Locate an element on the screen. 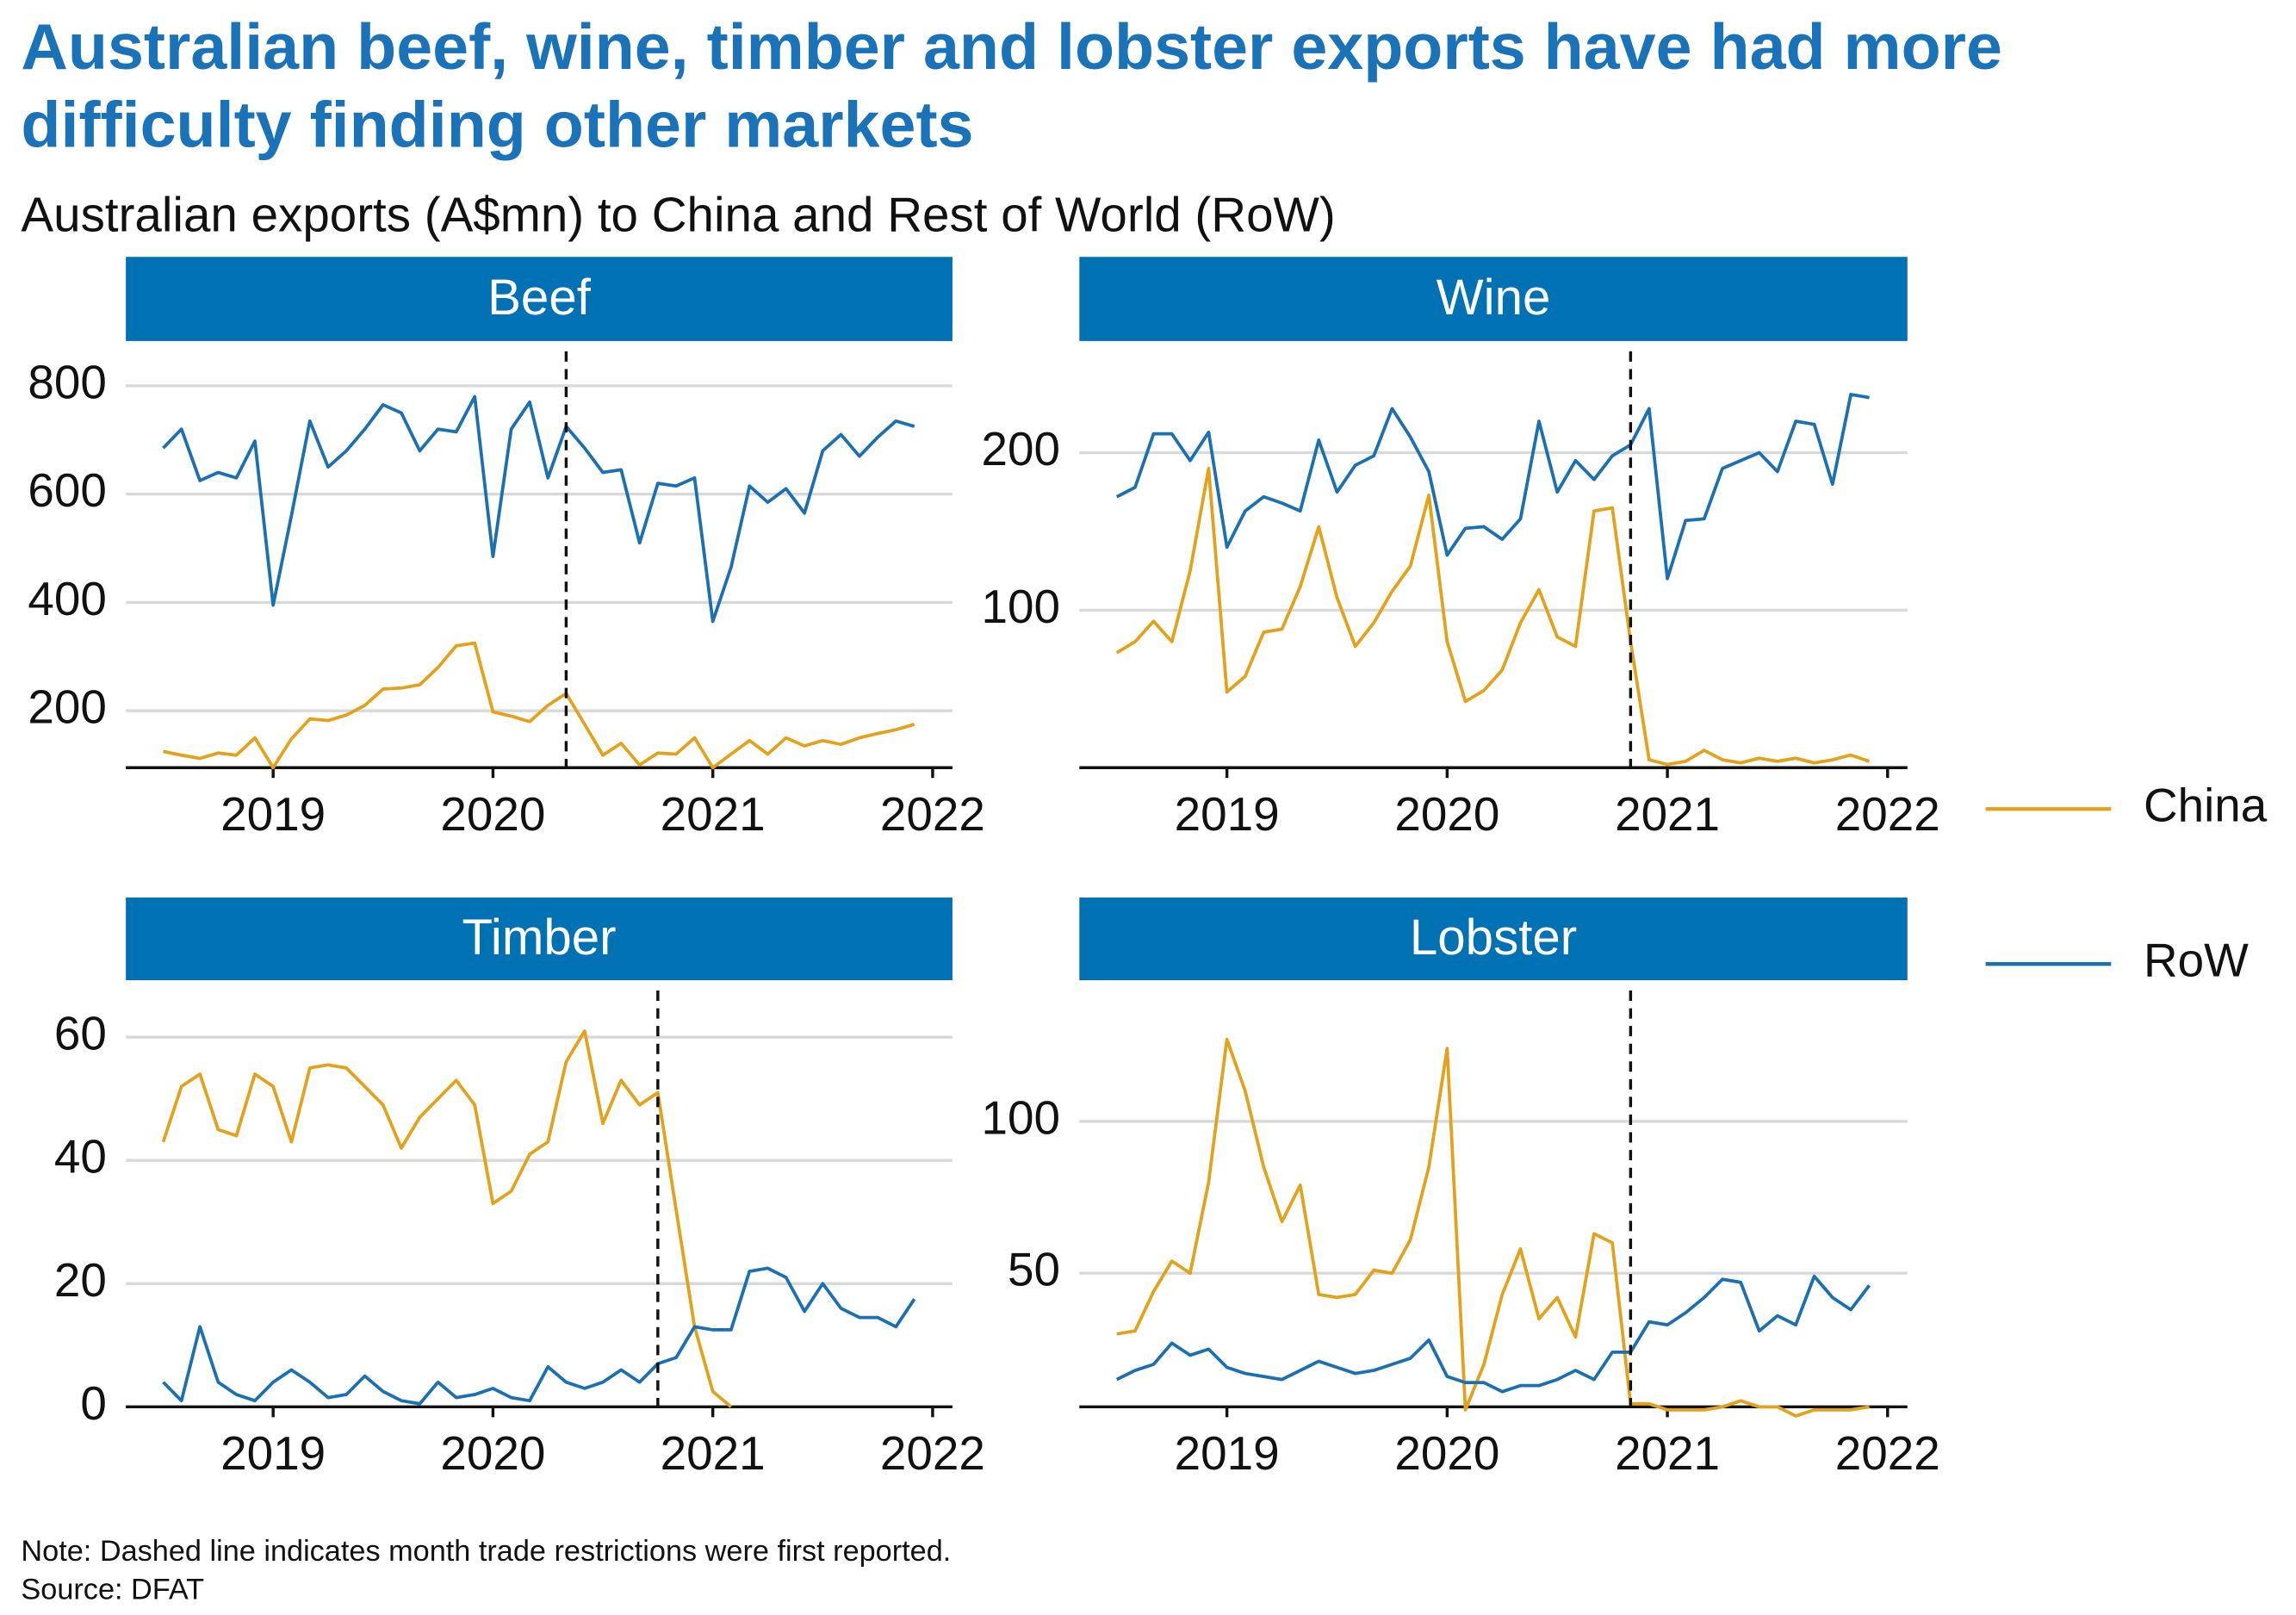  panel-title: Lobster is located at coordinates (1493, 938).